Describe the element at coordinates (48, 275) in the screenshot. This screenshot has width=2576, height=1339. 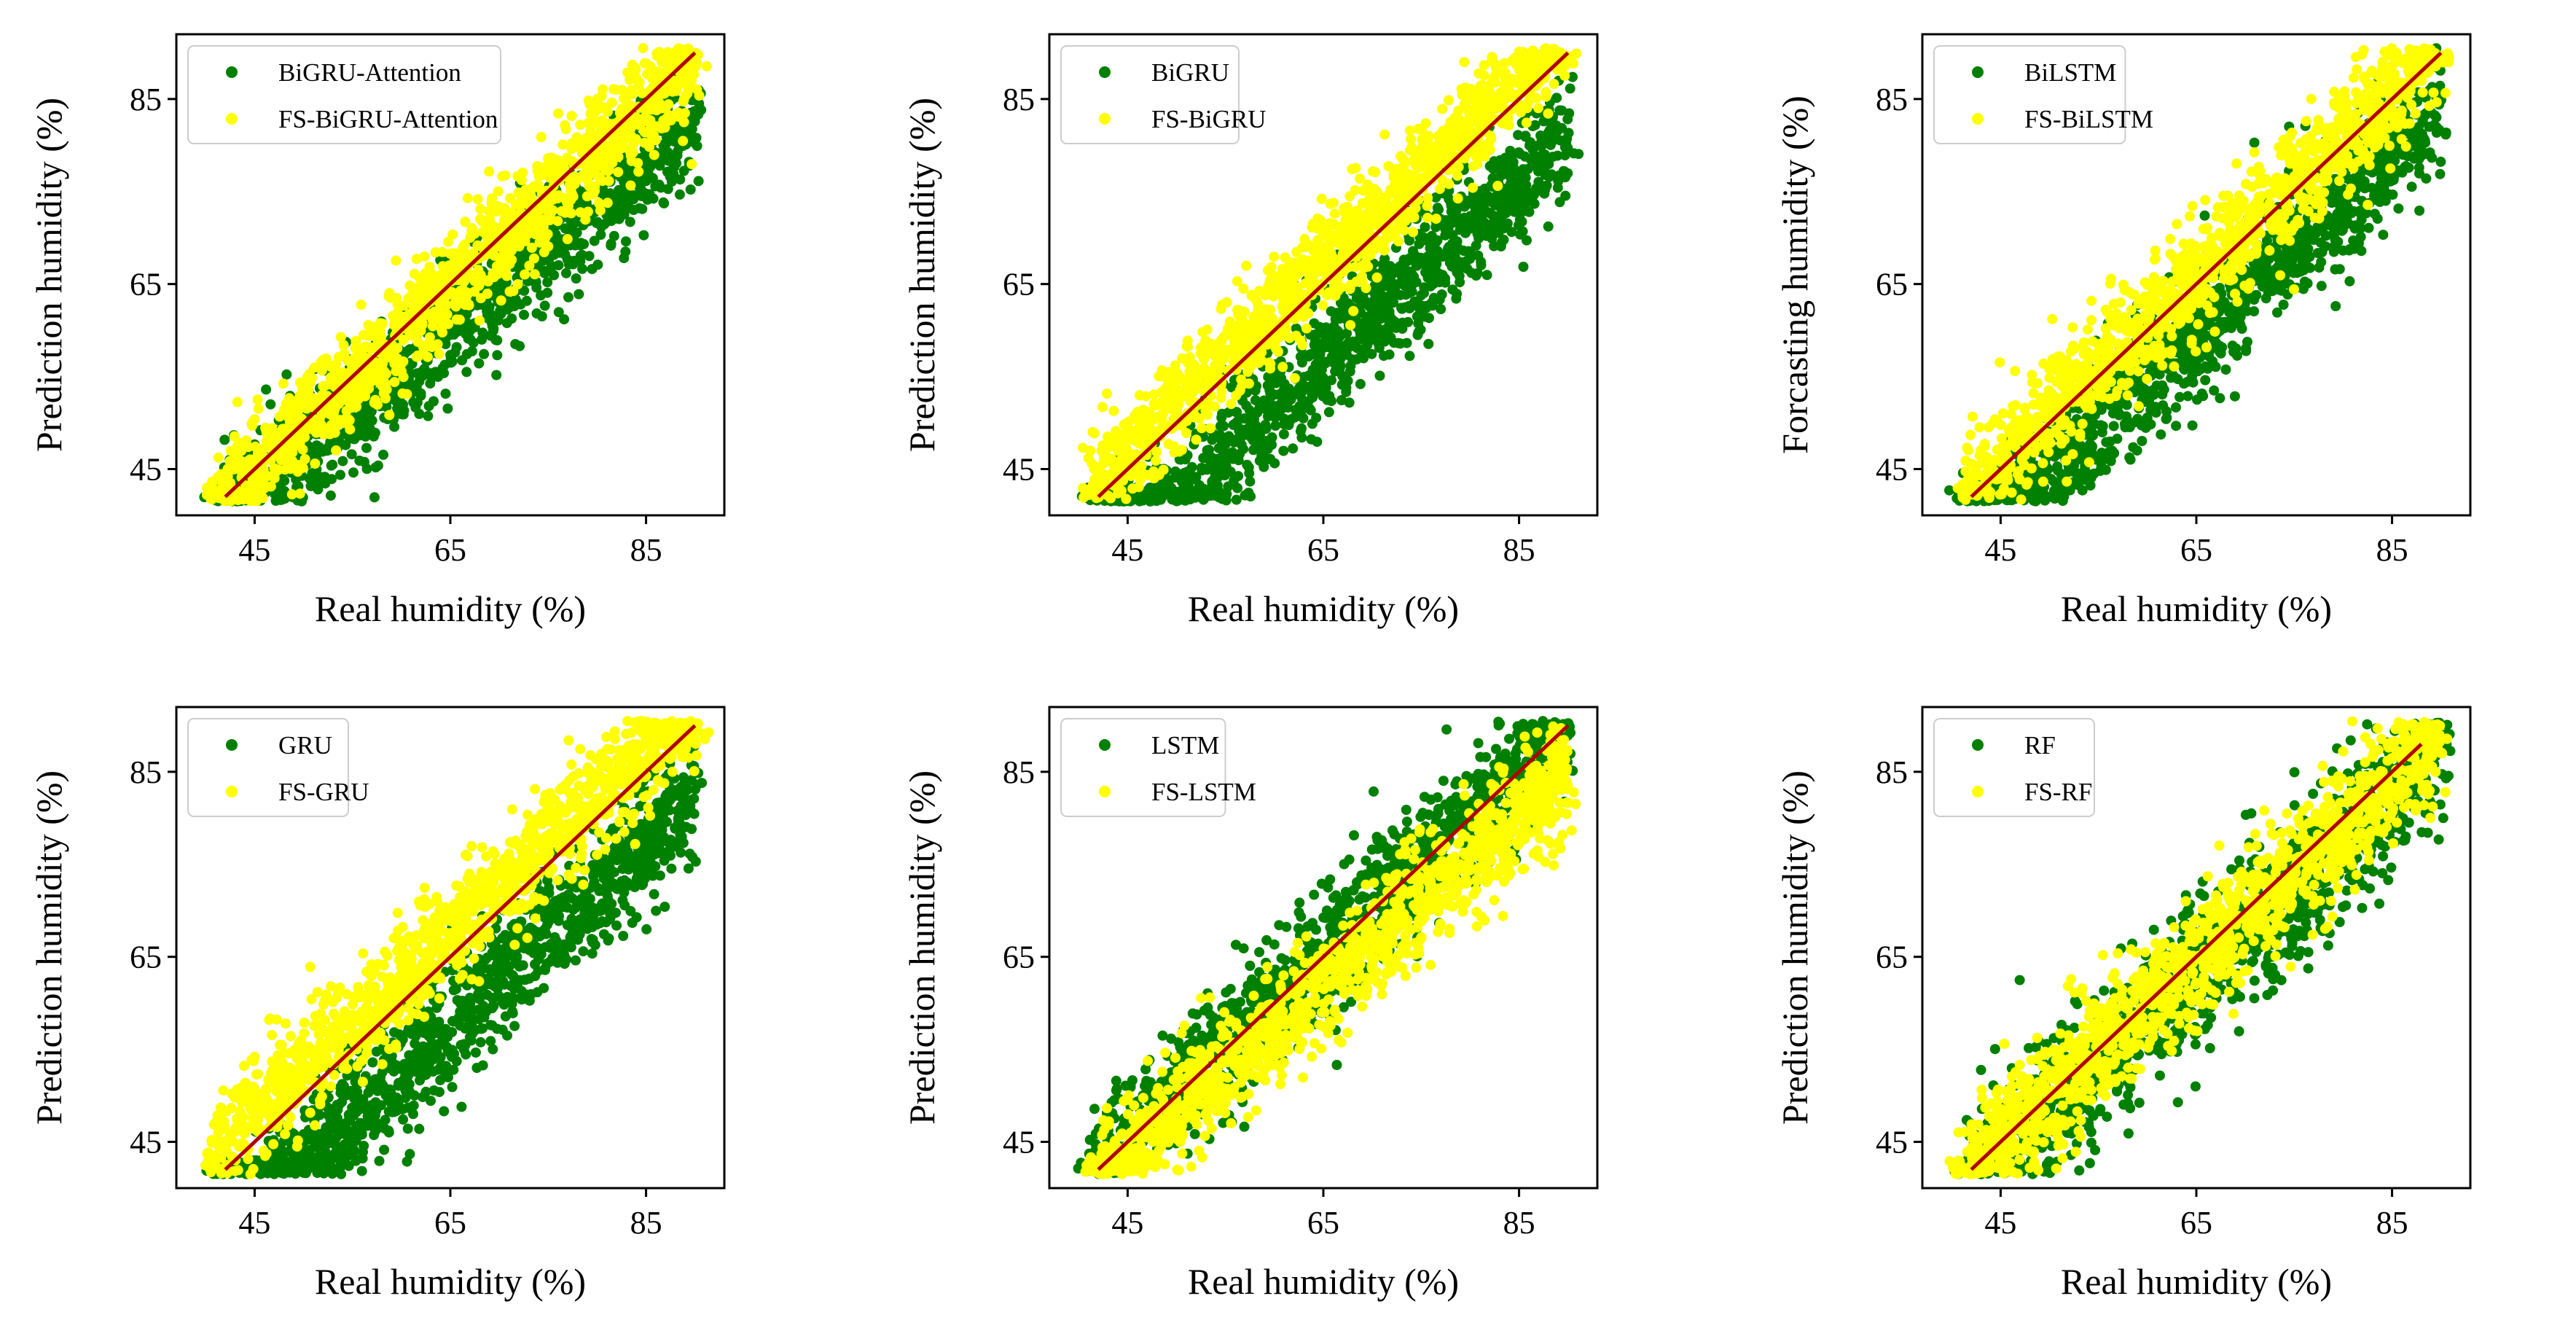
I see `y-axis-title: Prediction humidity (%)` at that location.